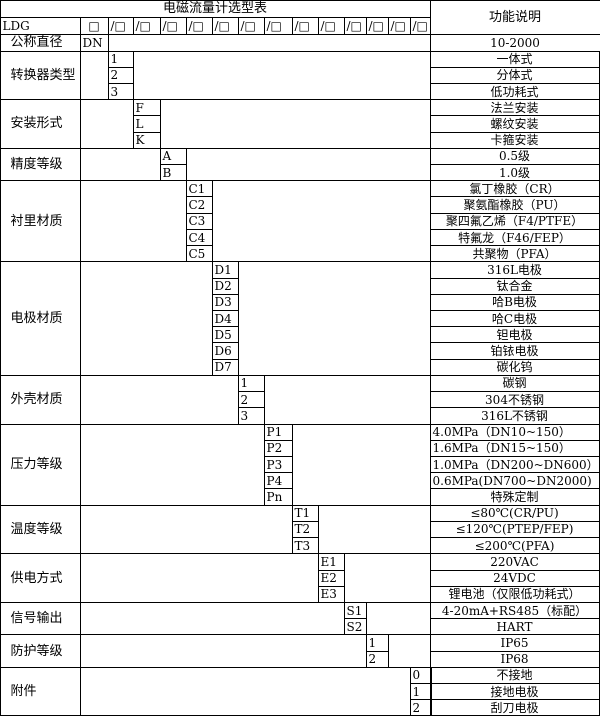 The image size is (600, 716). I want to click on option-desc: 低功耗式, so click(514, 91).